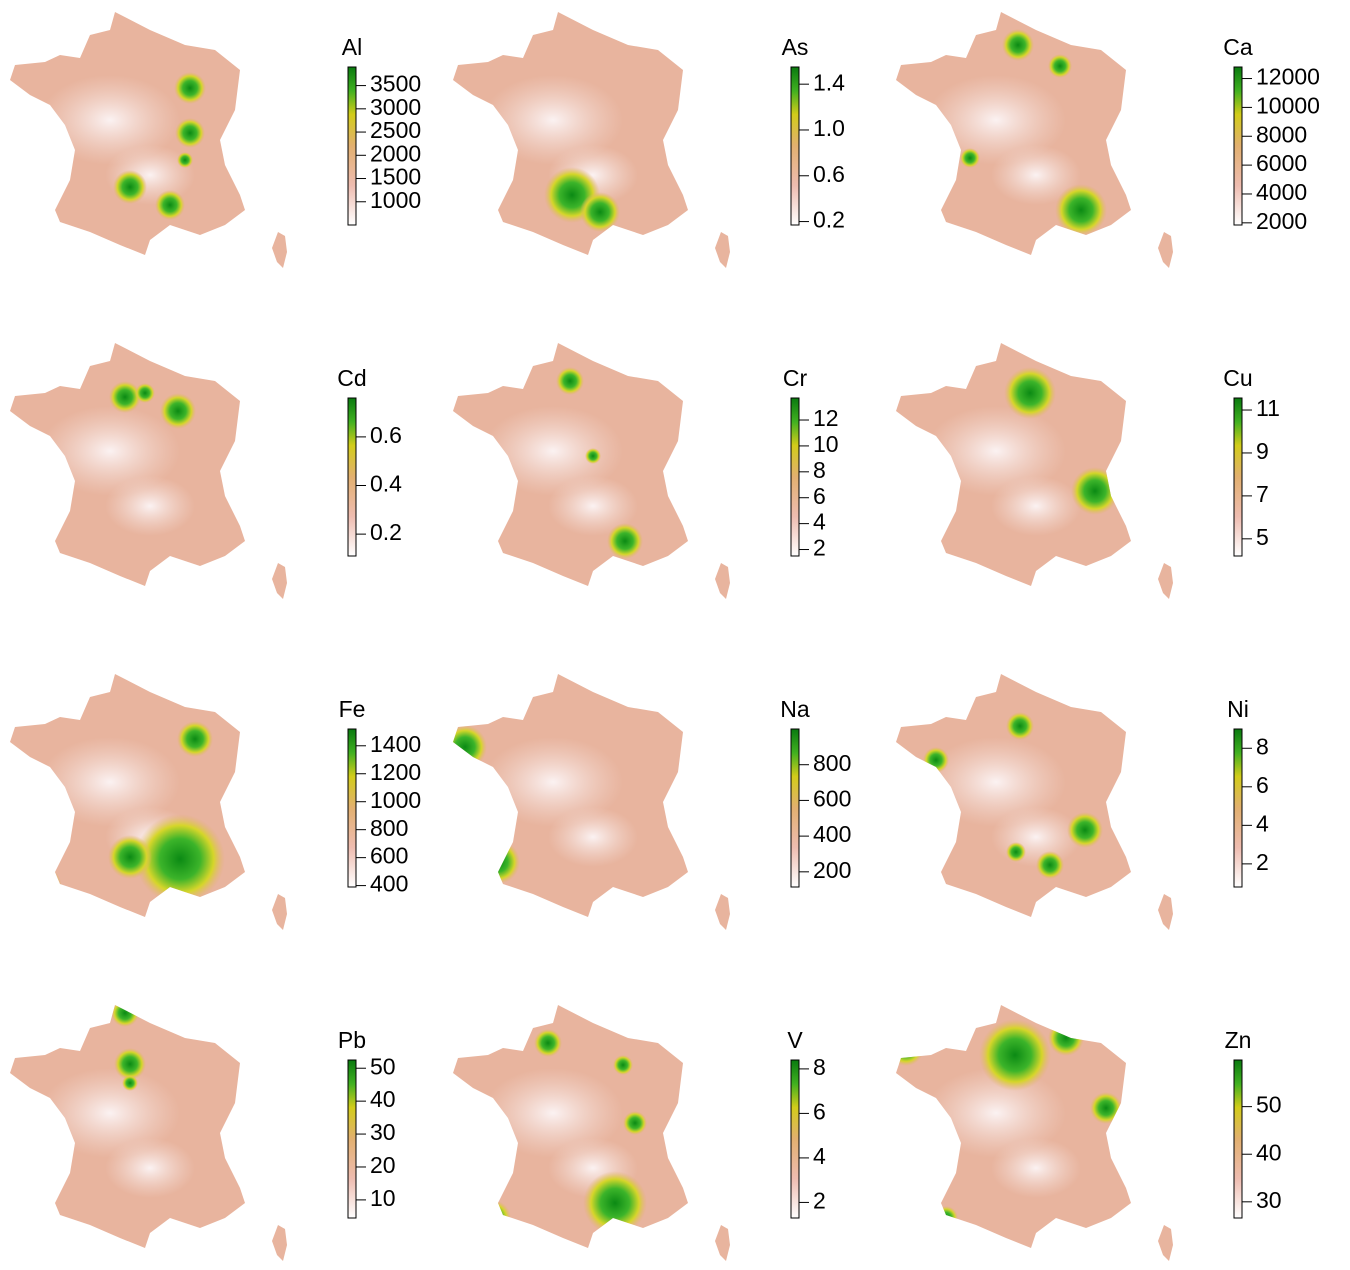  Describe the element at coordinates (1262, 451) in the screenshot. I see `legend-tick-label: 9` at that location.